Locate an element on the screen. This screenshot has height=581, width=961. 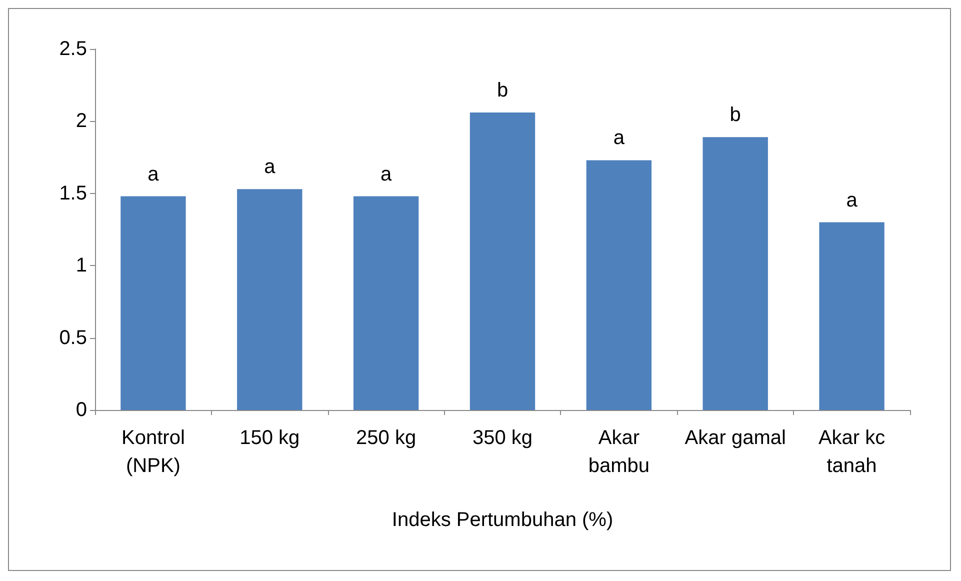
x-axis-title: Indeks Pertumbuhan (%) is located at coordinates (503, 520).